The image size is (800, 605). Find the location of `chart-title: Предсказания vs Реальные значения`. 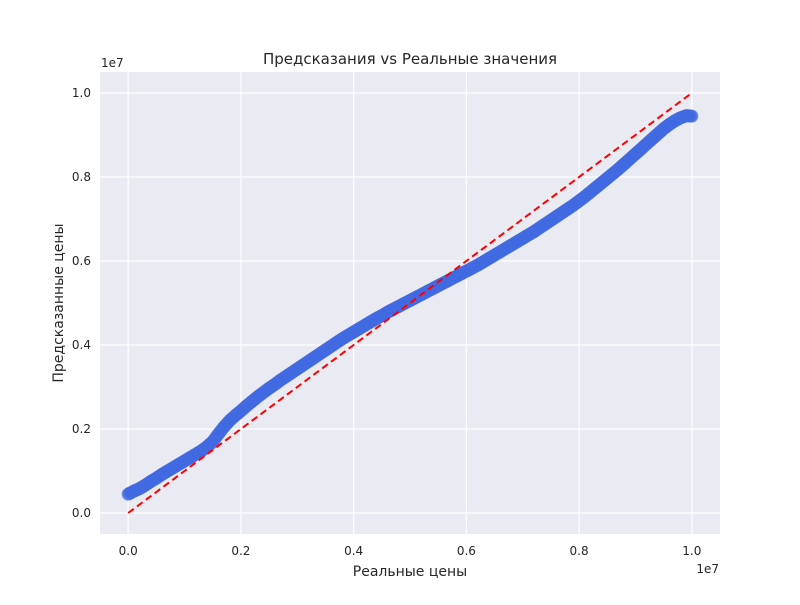

chart-title: Предсказания vs Реальные значения is located at coordinates (410, 59).